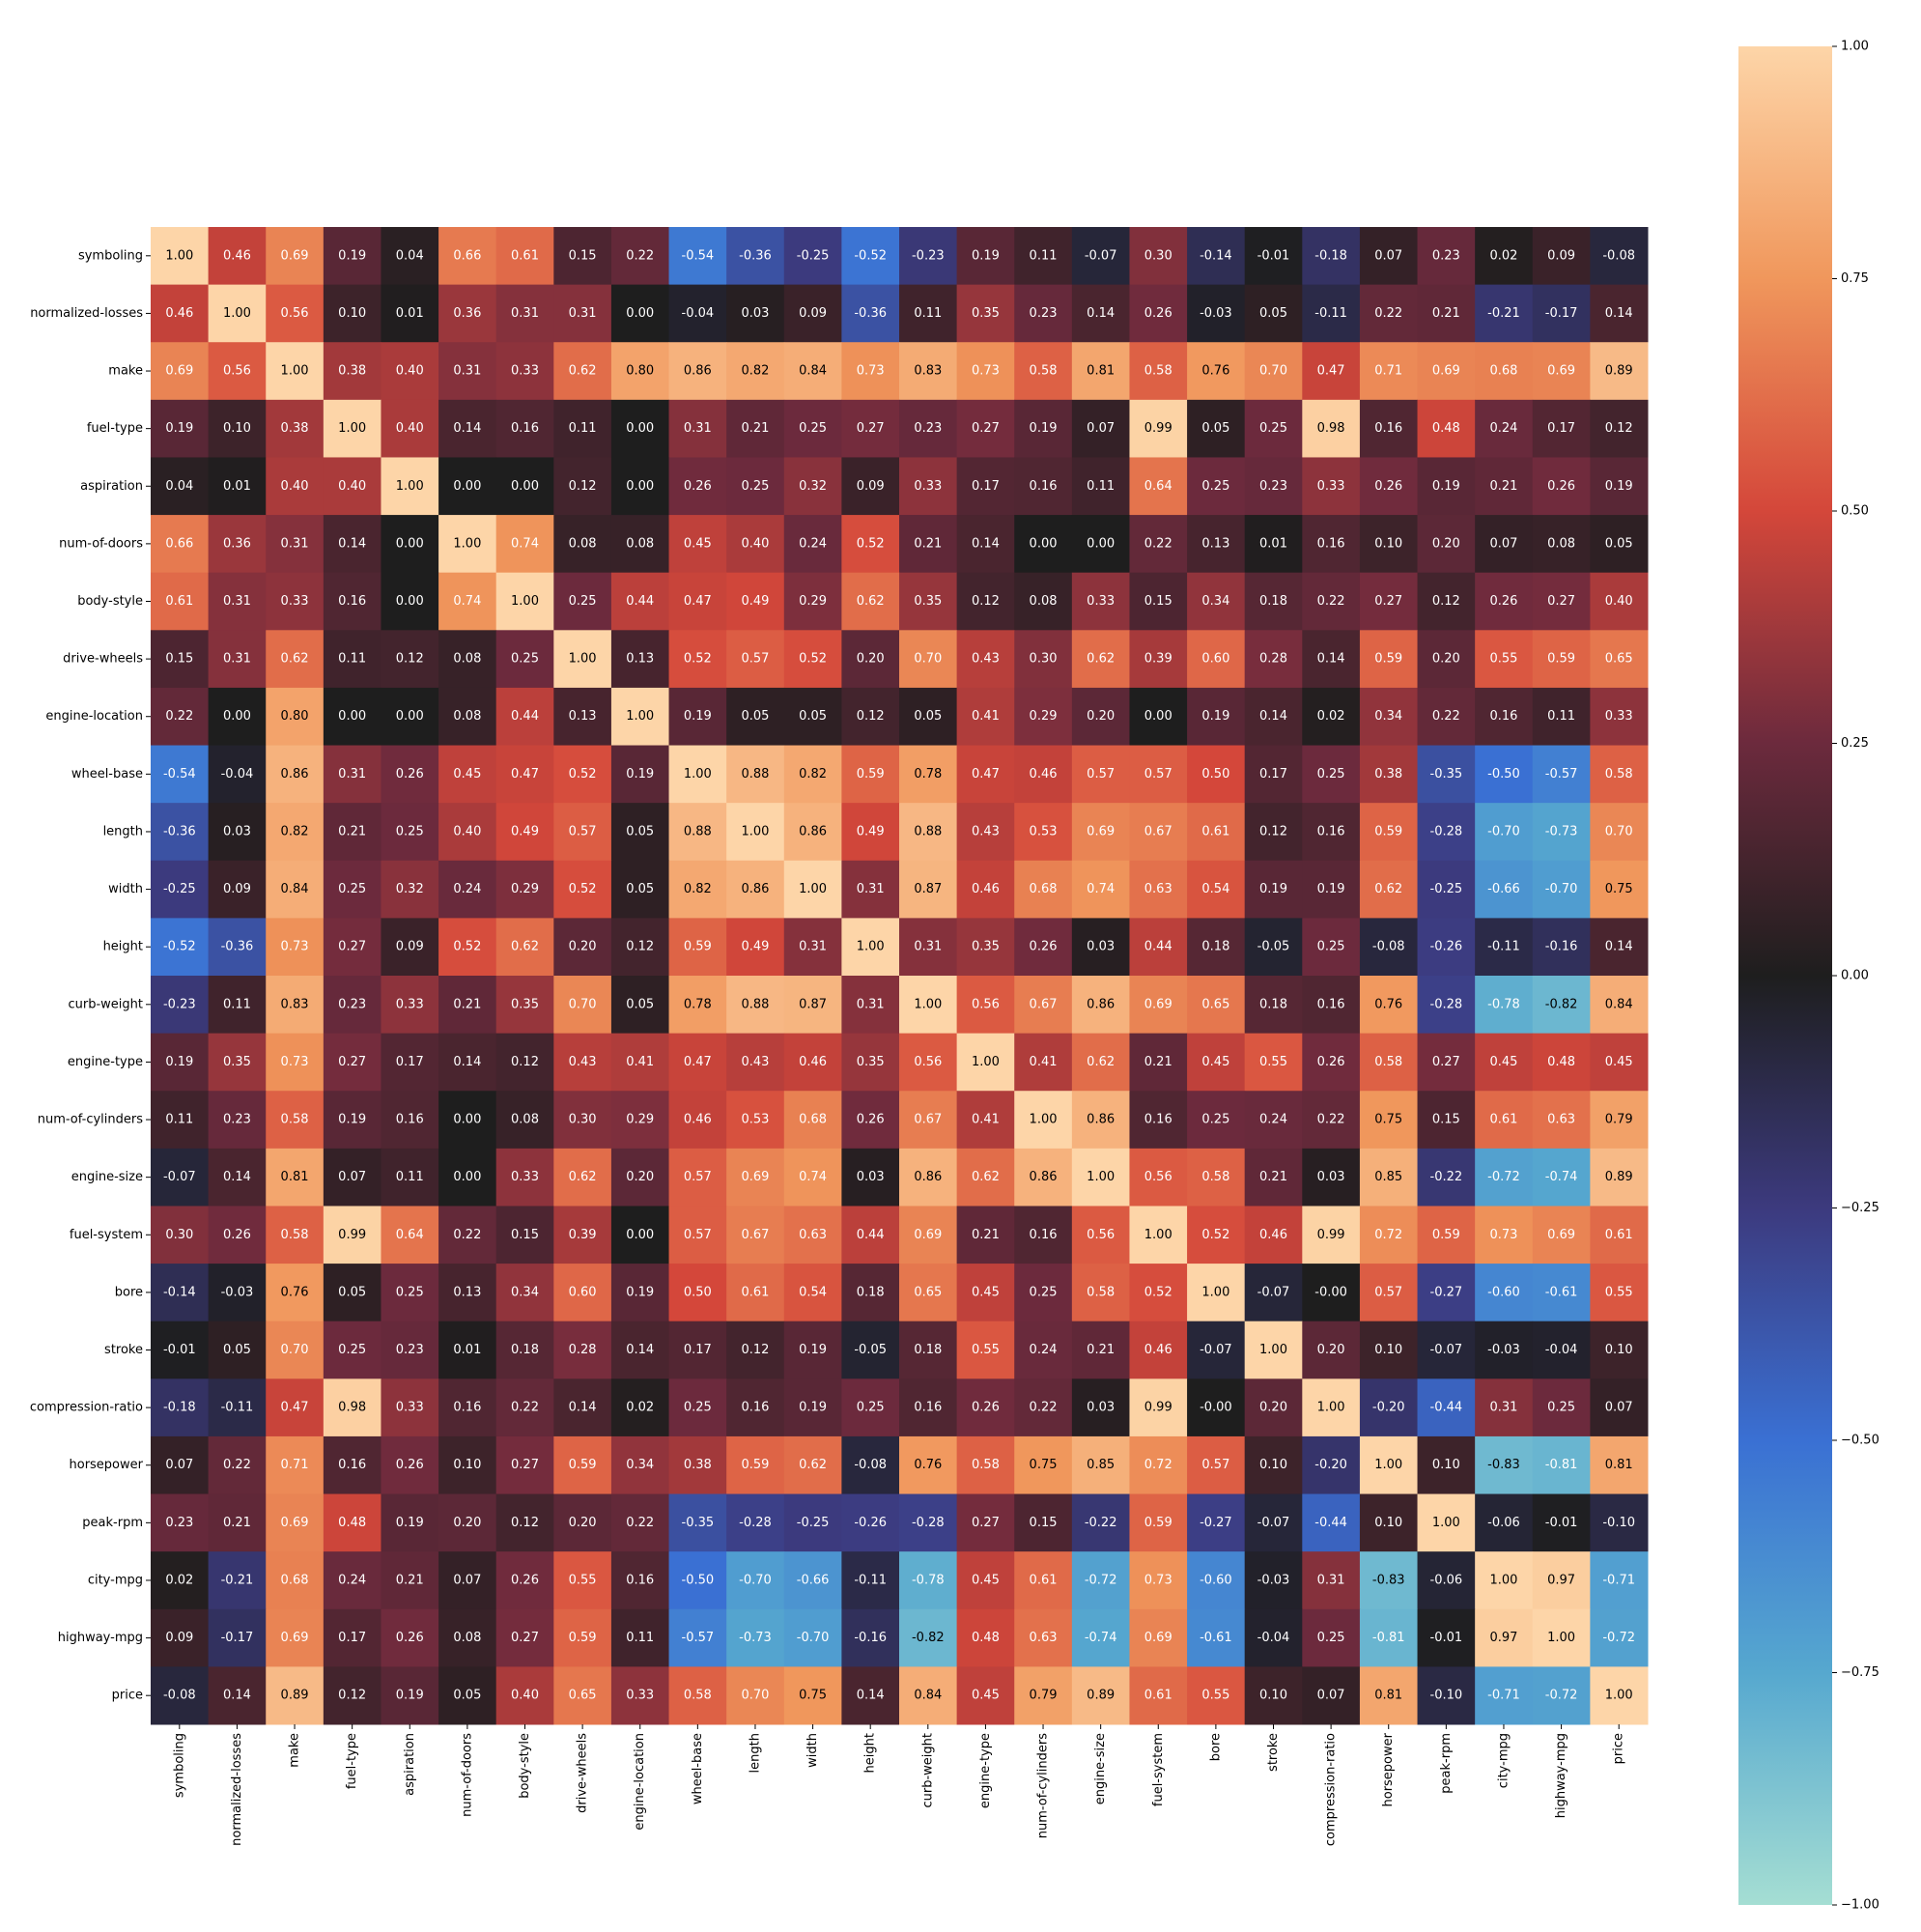 Image resolution: width=1921 pixels, height=1932 pixels. Describe the element at coordinates (179, 1523) in the screenshot. I see `cell-label: 0.23` at that location.